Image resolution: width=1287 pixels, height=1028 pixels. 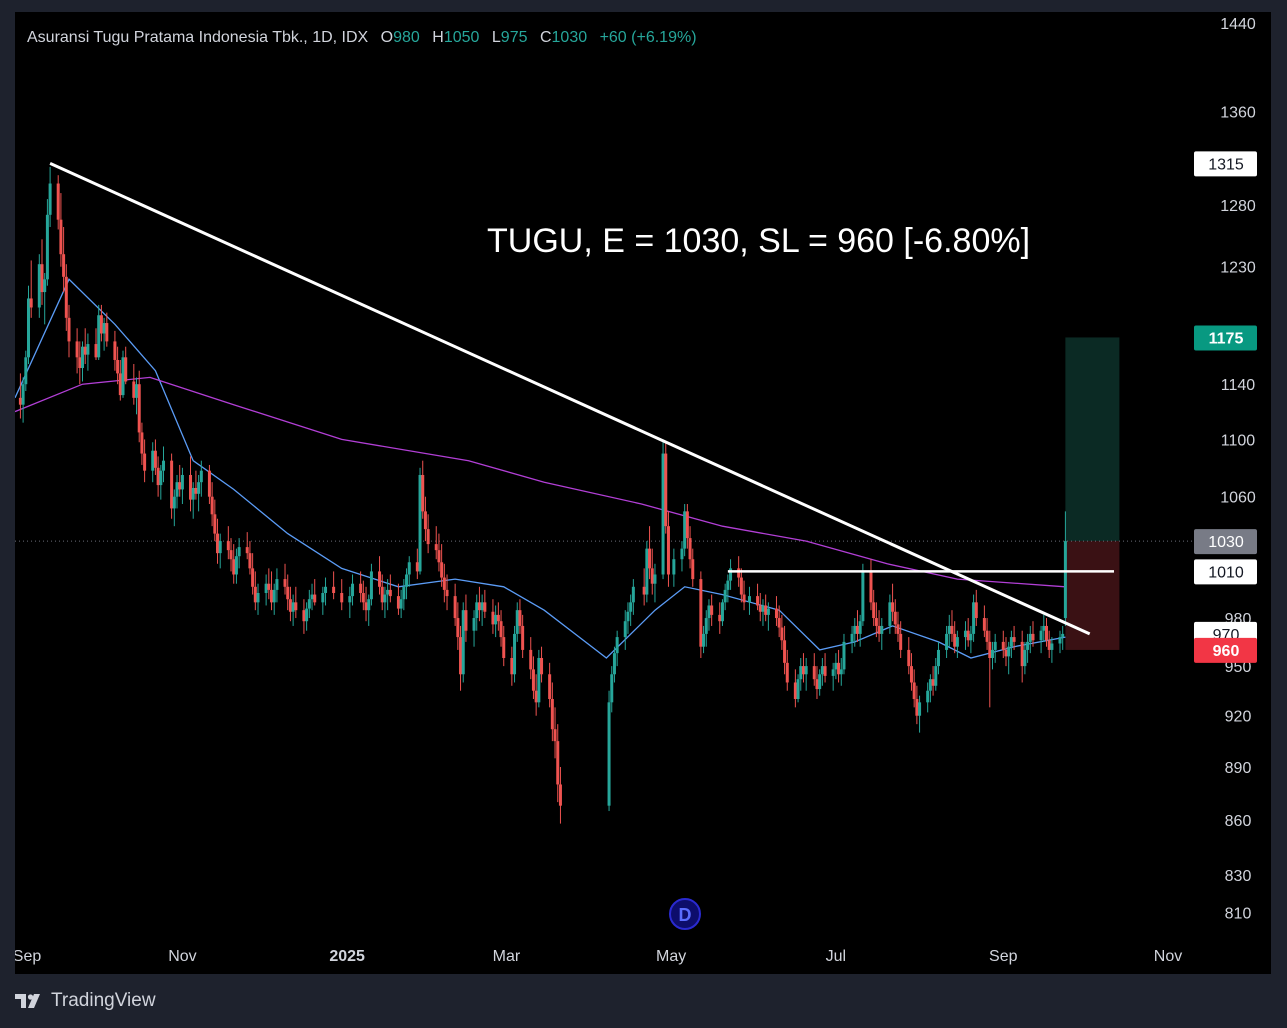 What do you see at coordinates (1092, 595) in the screenshot?
I see `stop-zone` at bounding box center [1092, 595].